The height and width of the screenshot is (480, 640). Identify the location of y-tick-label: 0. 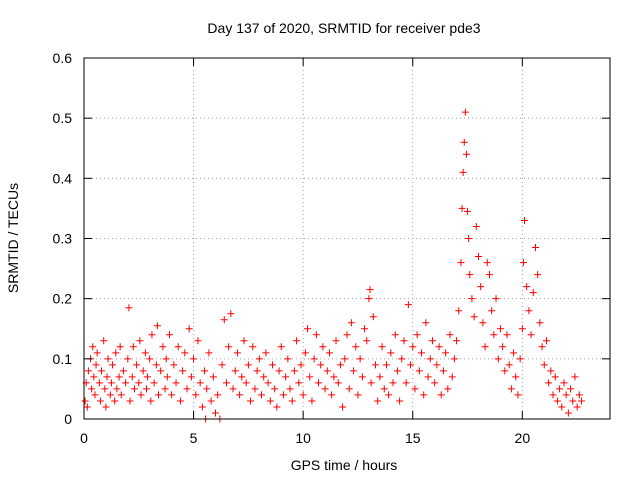
(68, 419).